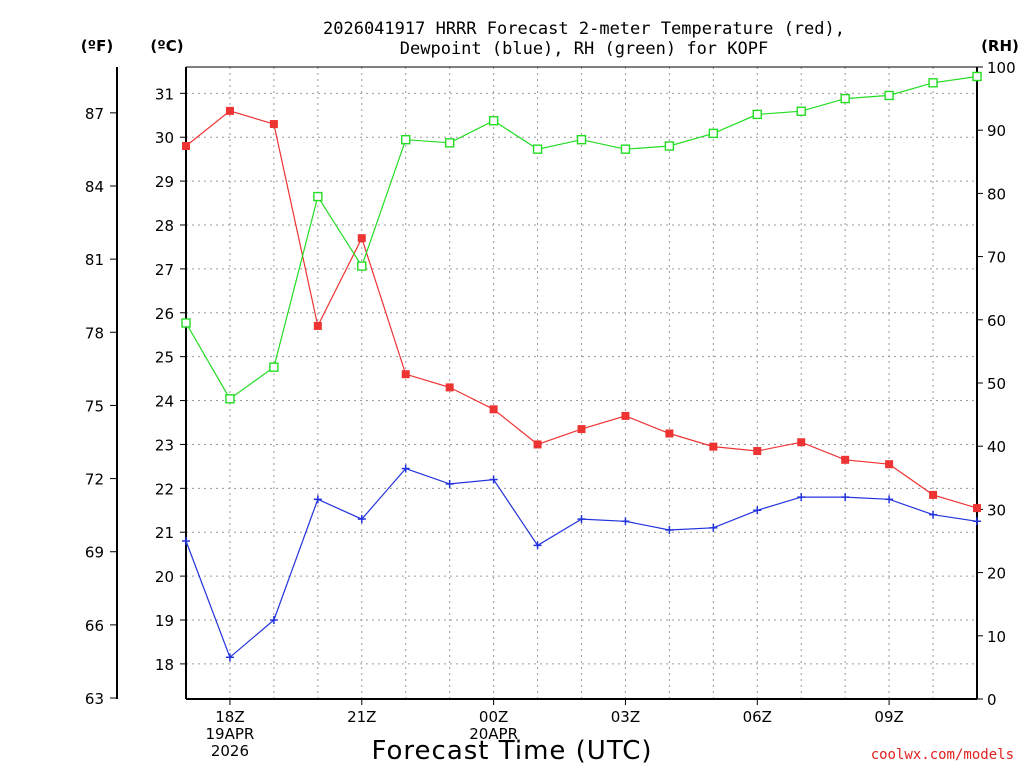 The image size is (1024, 768). I want to click on rh-tick-label: 100, so click(1001, 68).